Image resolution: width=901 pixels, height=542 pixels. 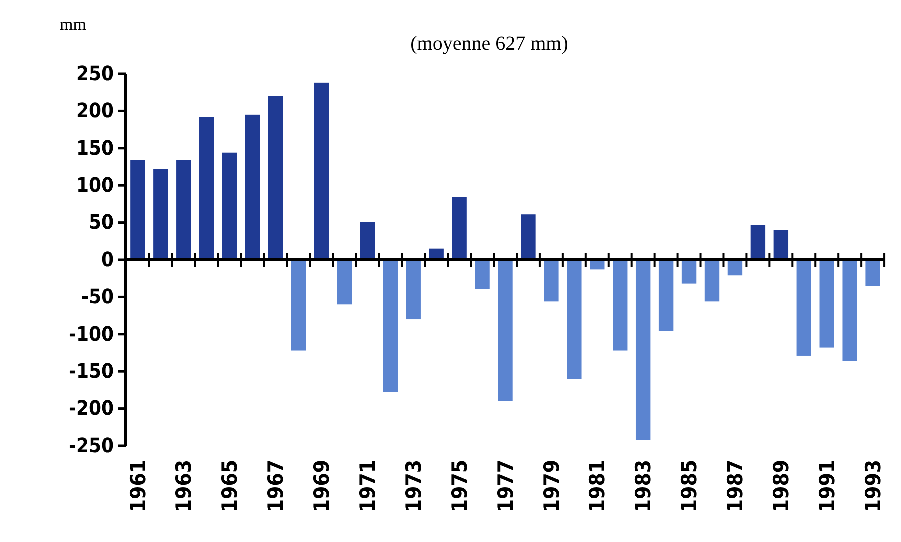 I want to click on y-tick-label: 0, so click(x=107, y=259).